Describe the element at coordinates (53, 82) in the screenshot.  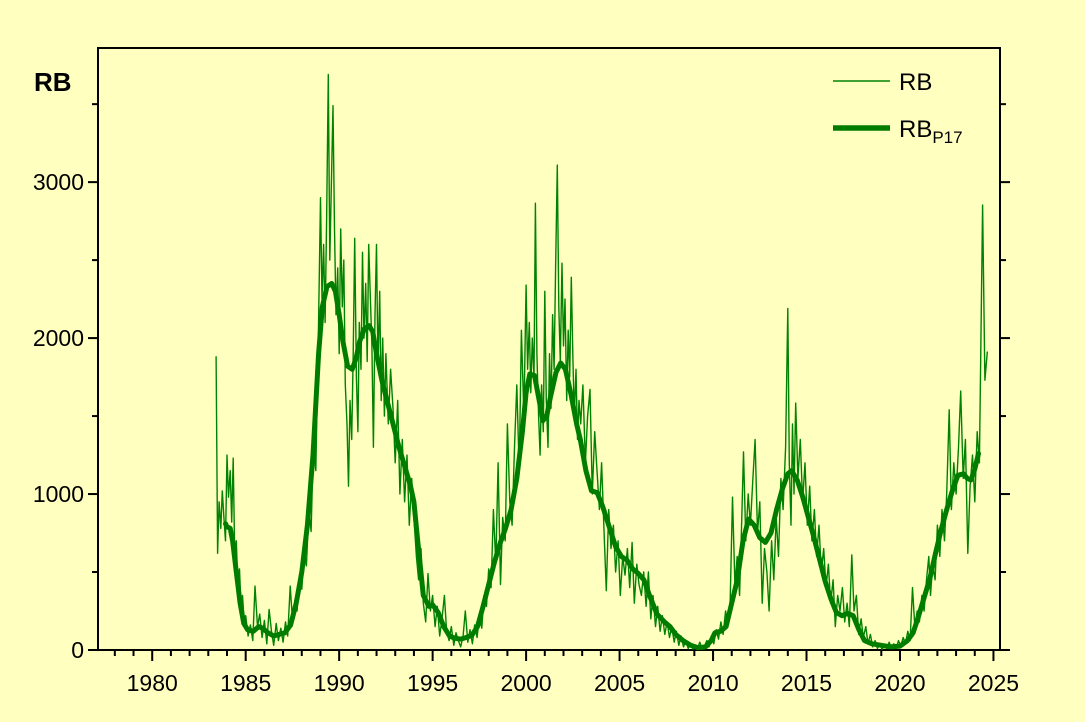
I see `y-axis-title: RB` at that location.